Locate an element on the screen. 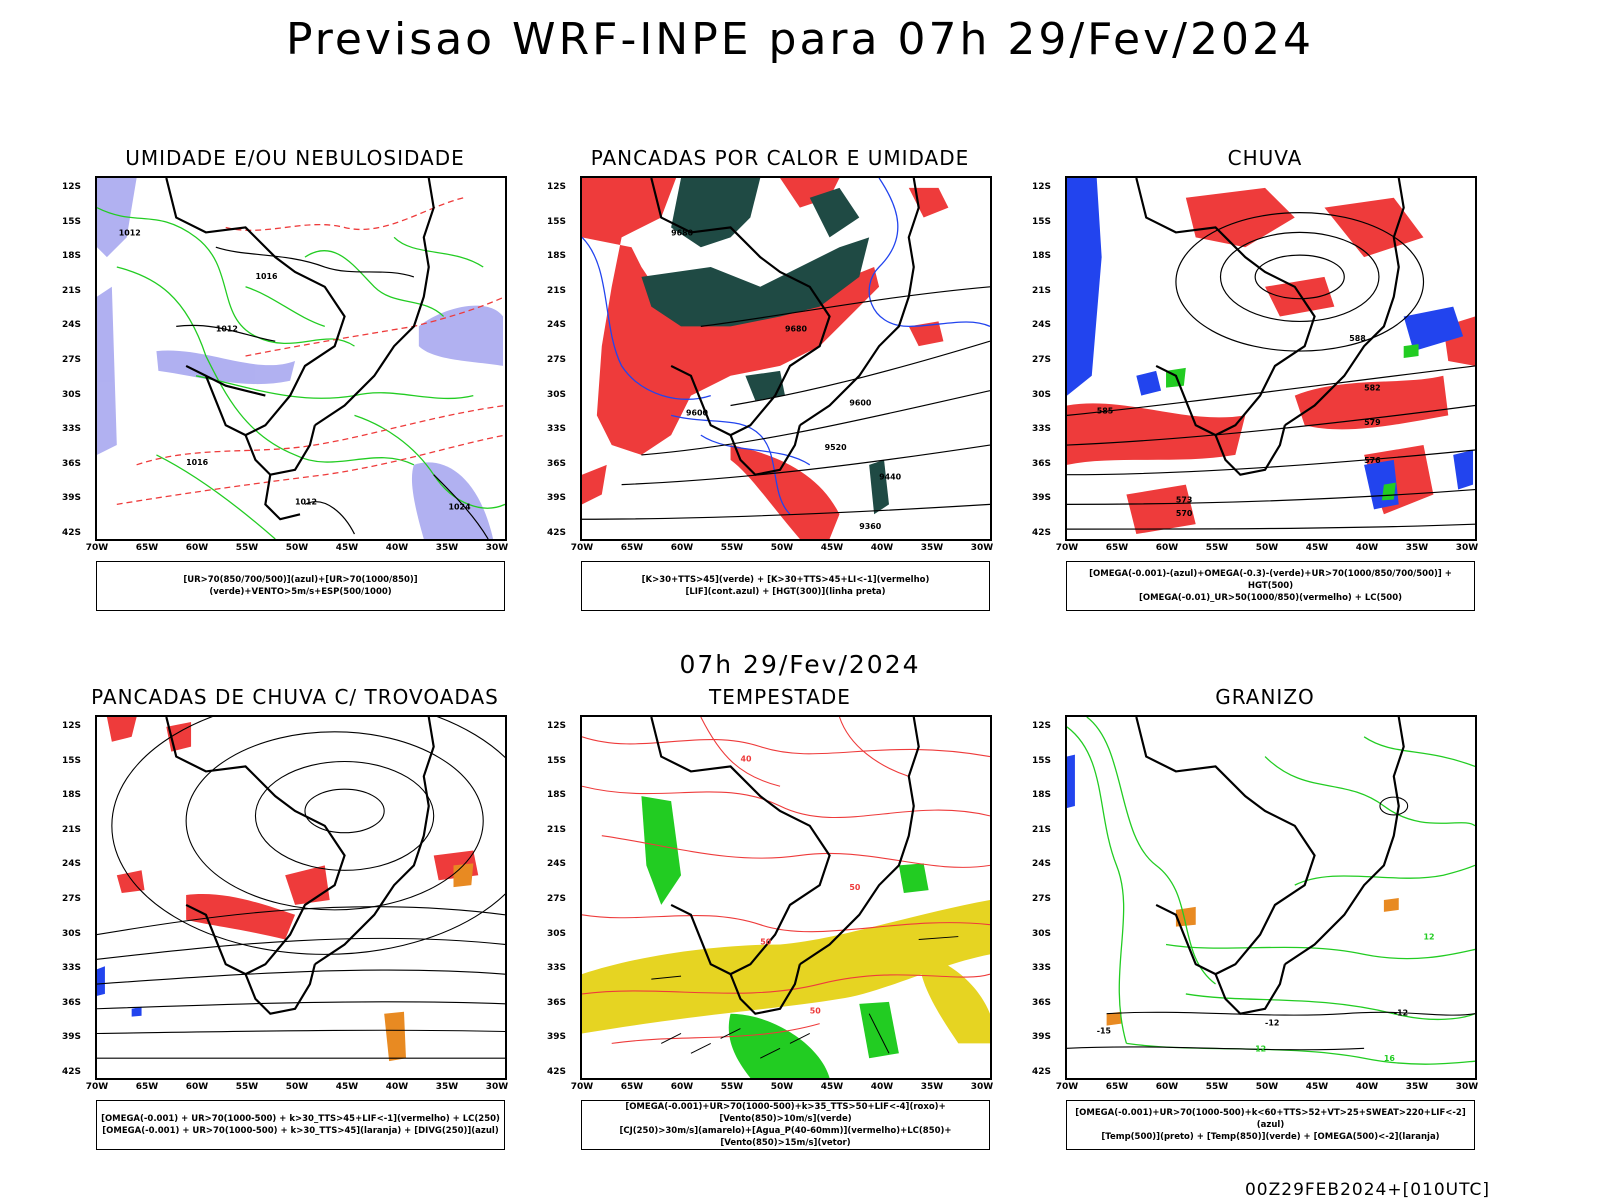 This screenshot has width=1600, height=1200. map-storm: 40 50 50 50 is located at coordinates (786, 897).